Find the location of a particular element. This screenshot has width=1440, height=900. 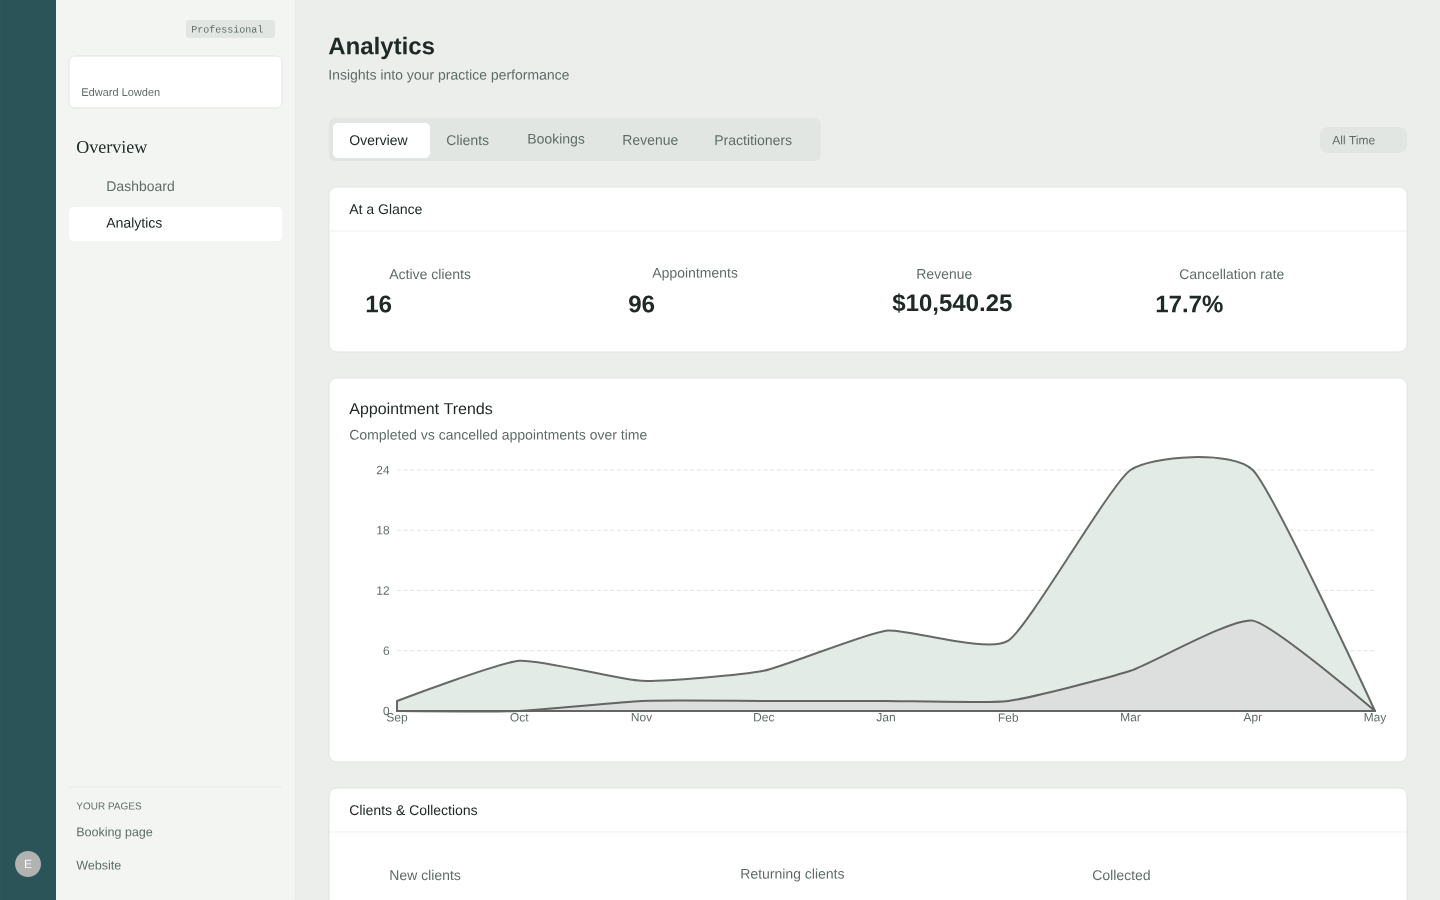

text: Appointments is located at coordinates (695, 274).